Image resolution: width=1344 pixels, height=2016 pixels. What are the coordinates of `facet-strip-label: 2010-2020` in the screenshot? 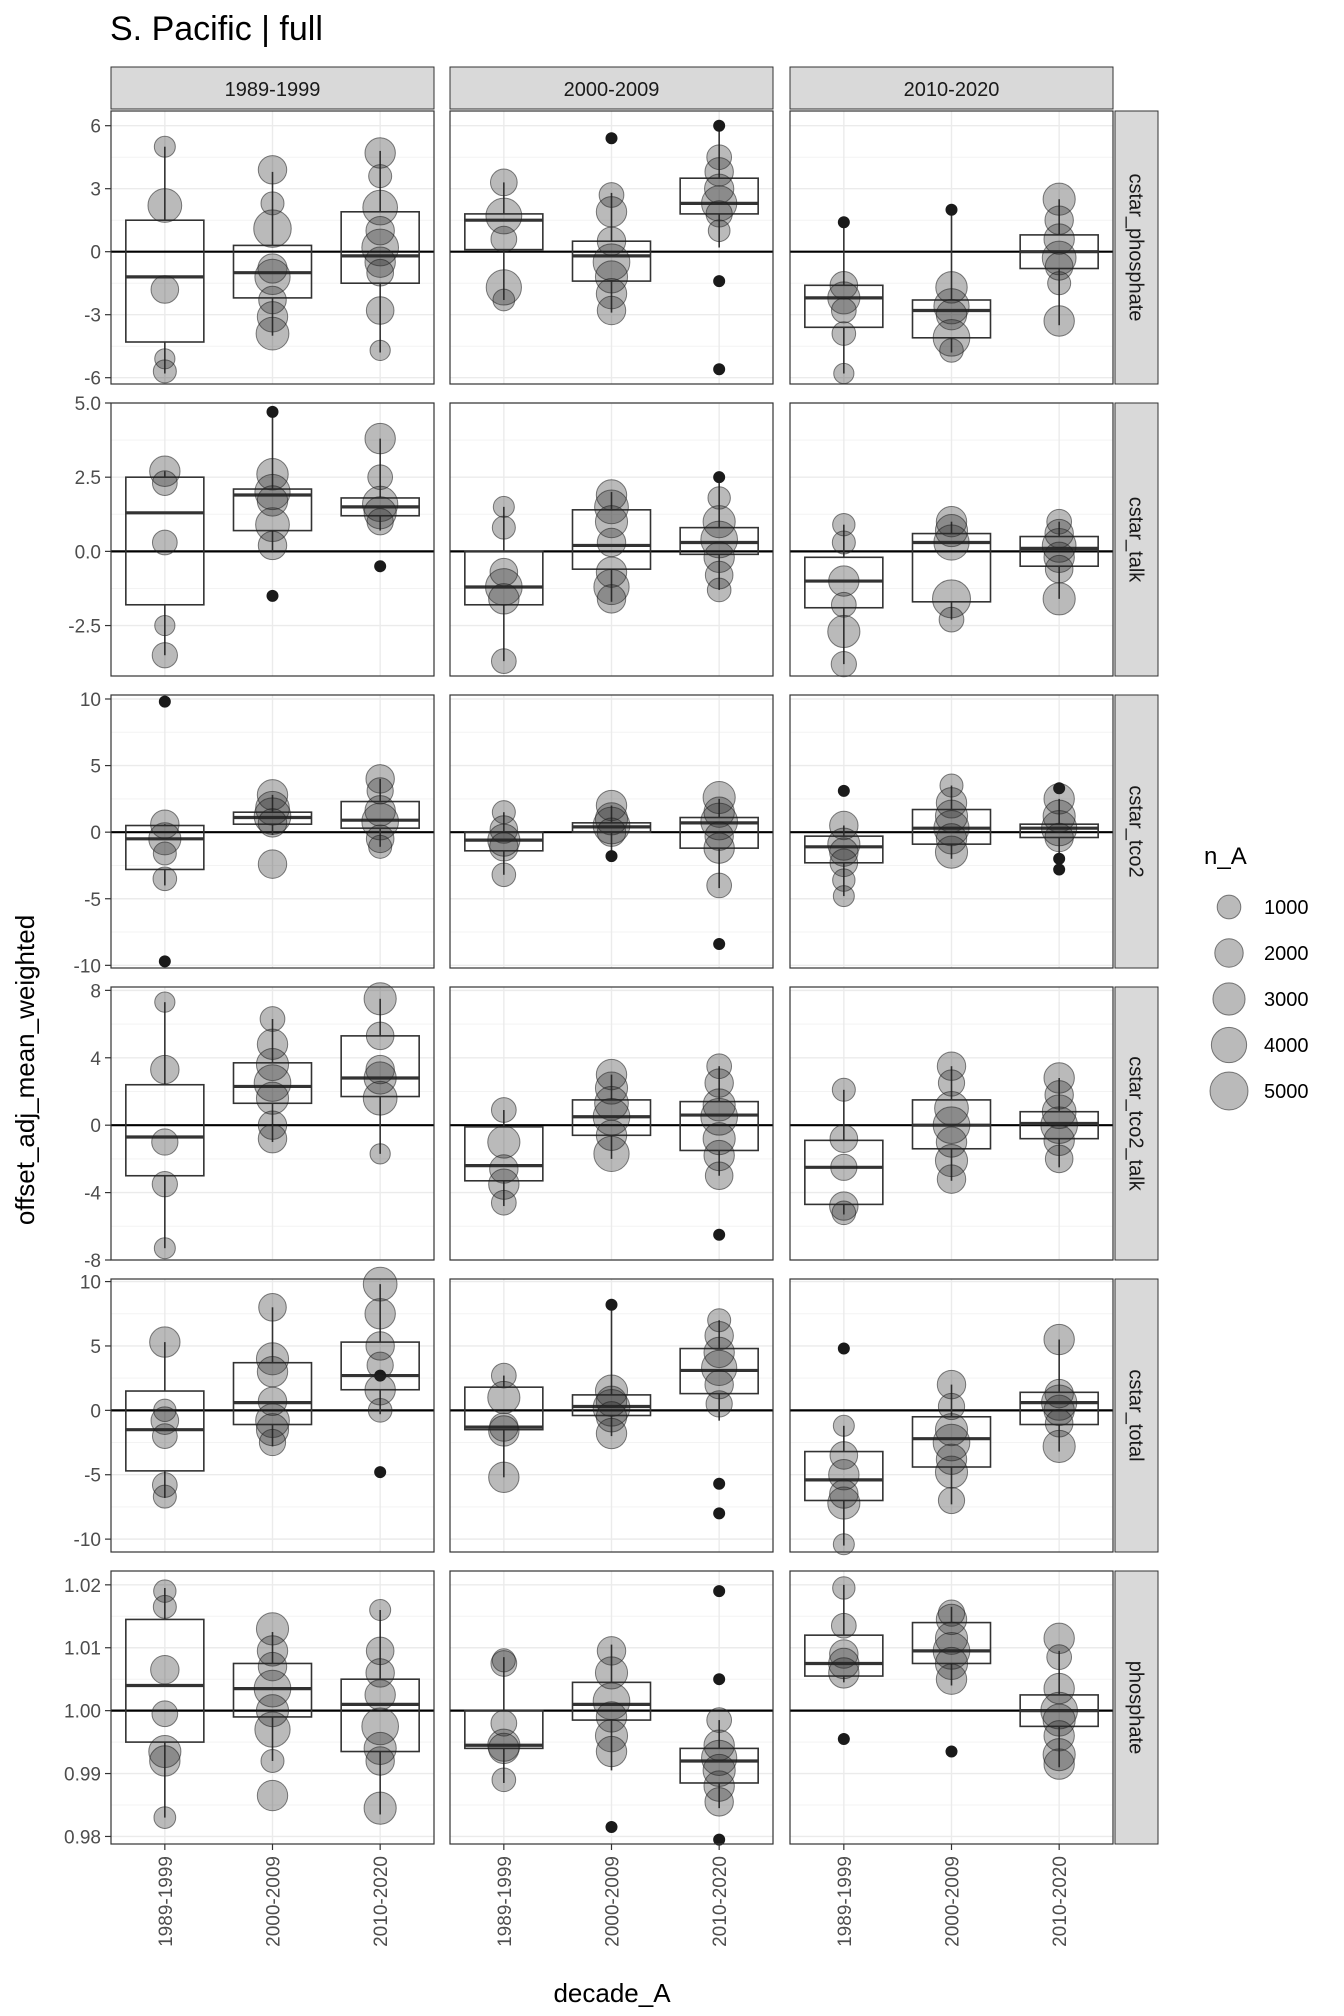 It's located at (952, 90).